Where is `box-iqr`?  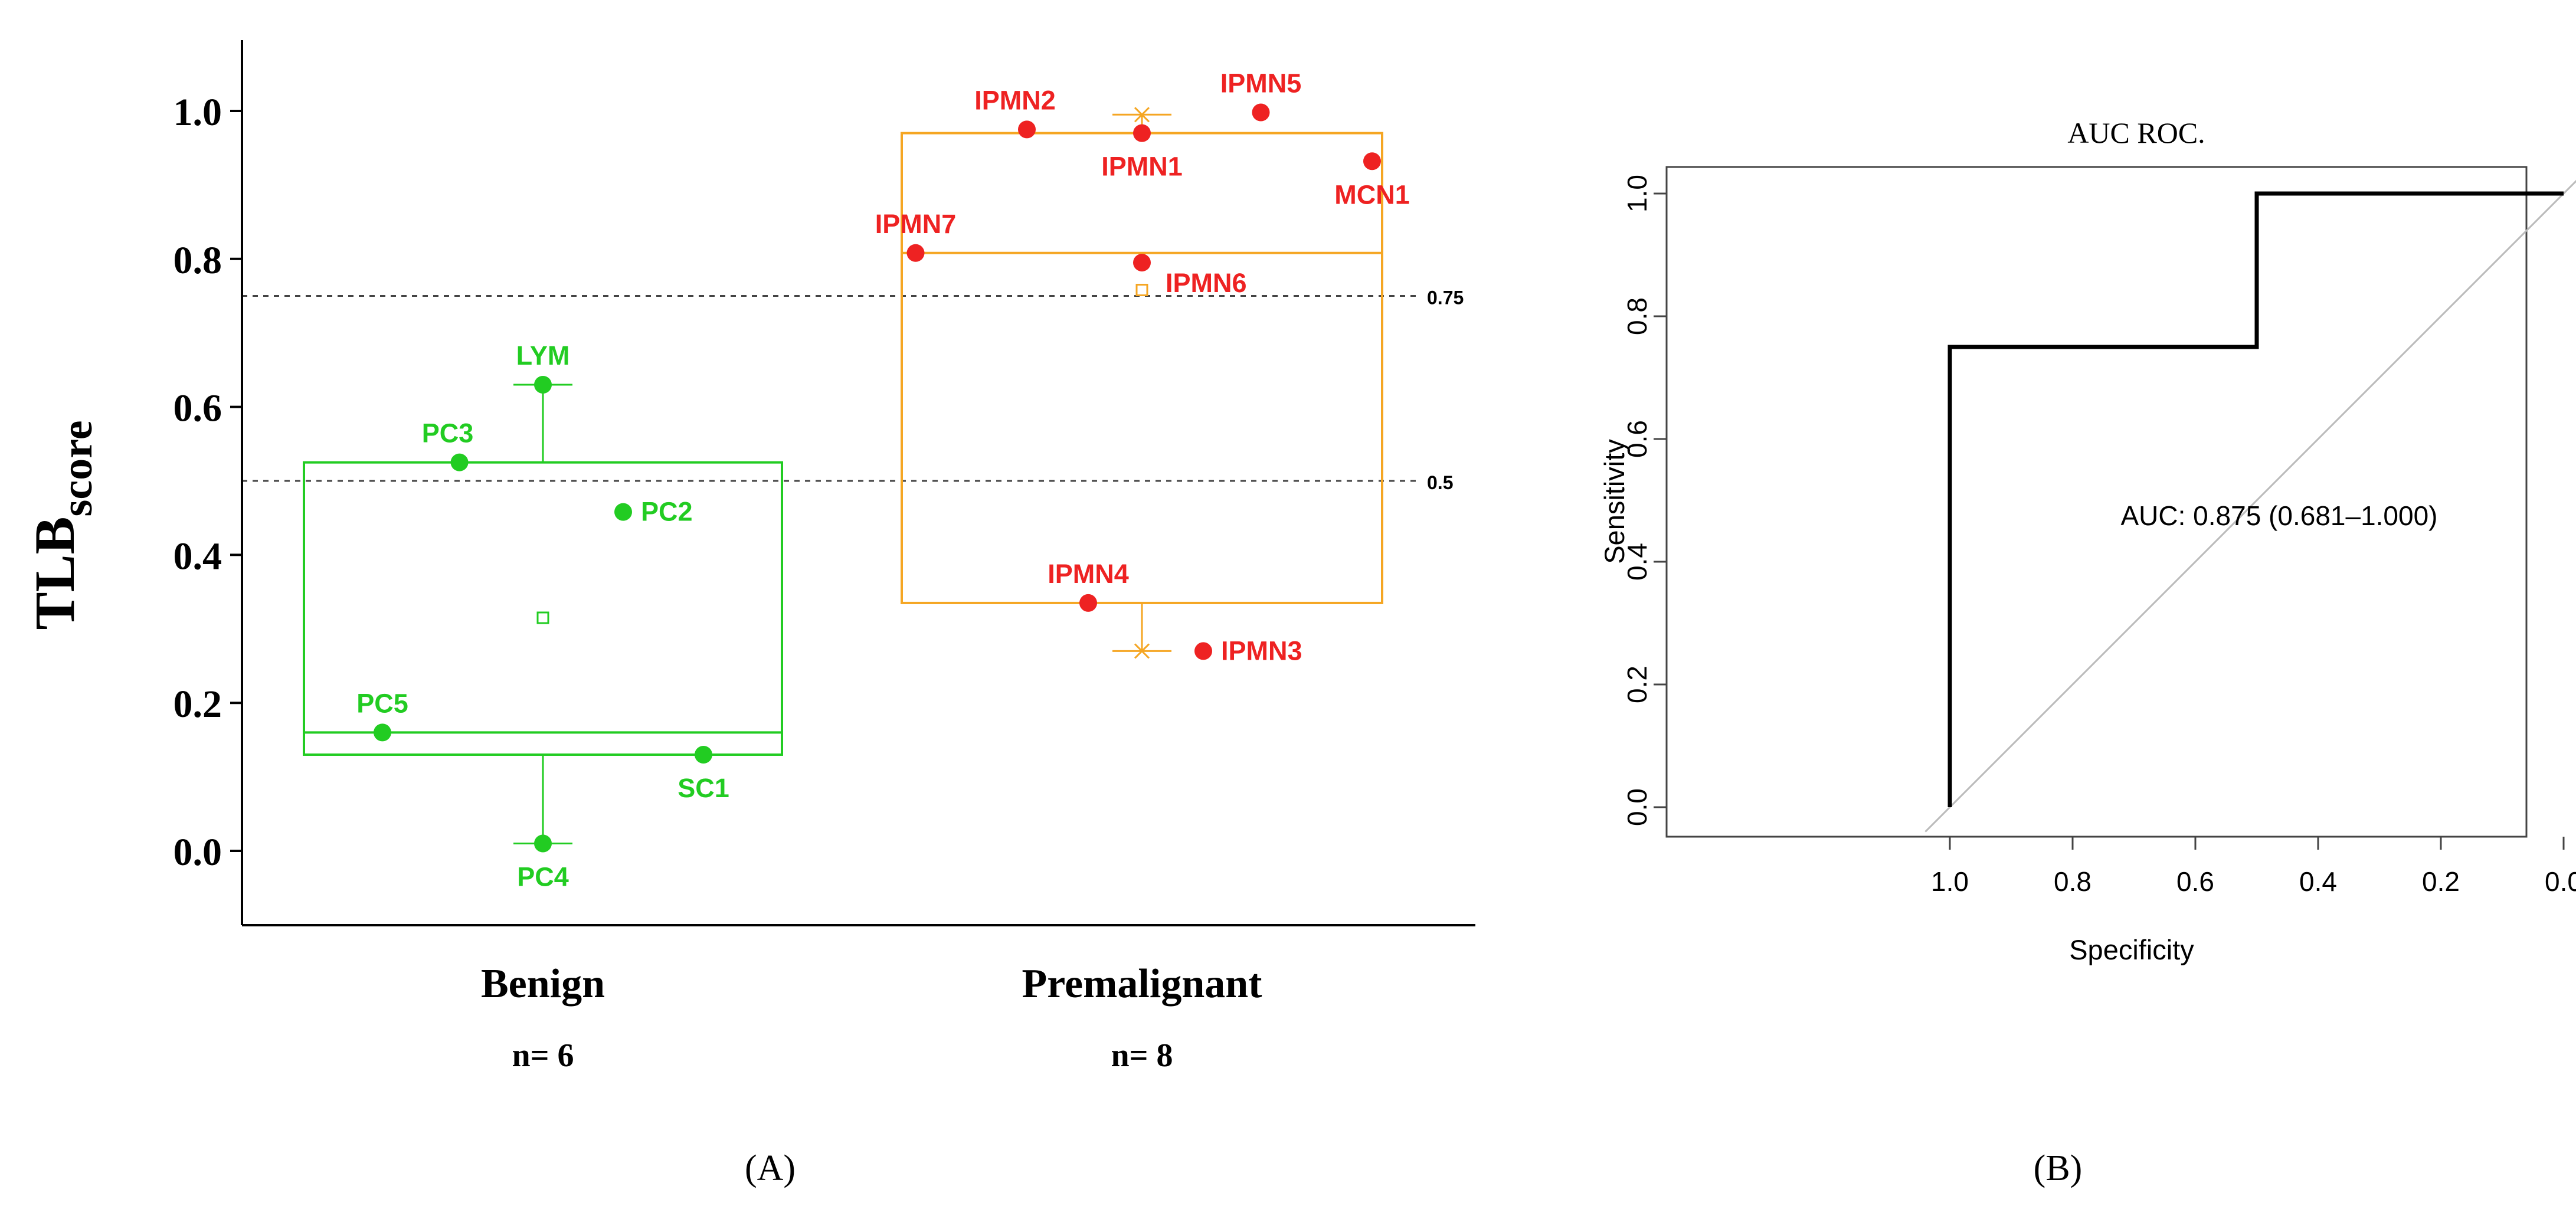 box-iqr is located at coordinates (1142, 368).